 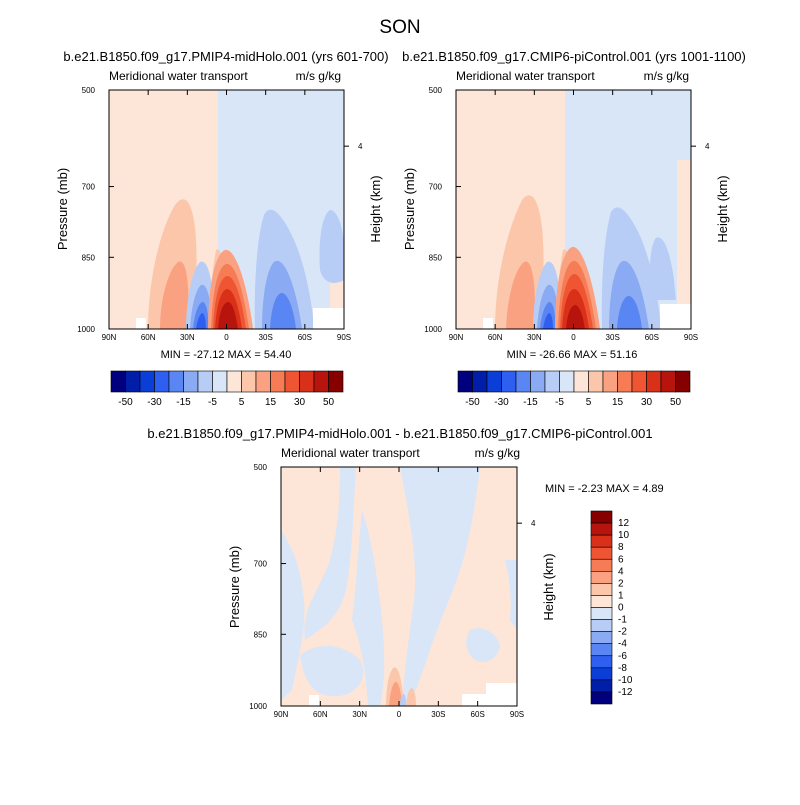 What do you see at coordinates (318, 76) in the screenshot?
I see `panel-1-units-label: m/s g/kg` at bounding box center [318, 76].